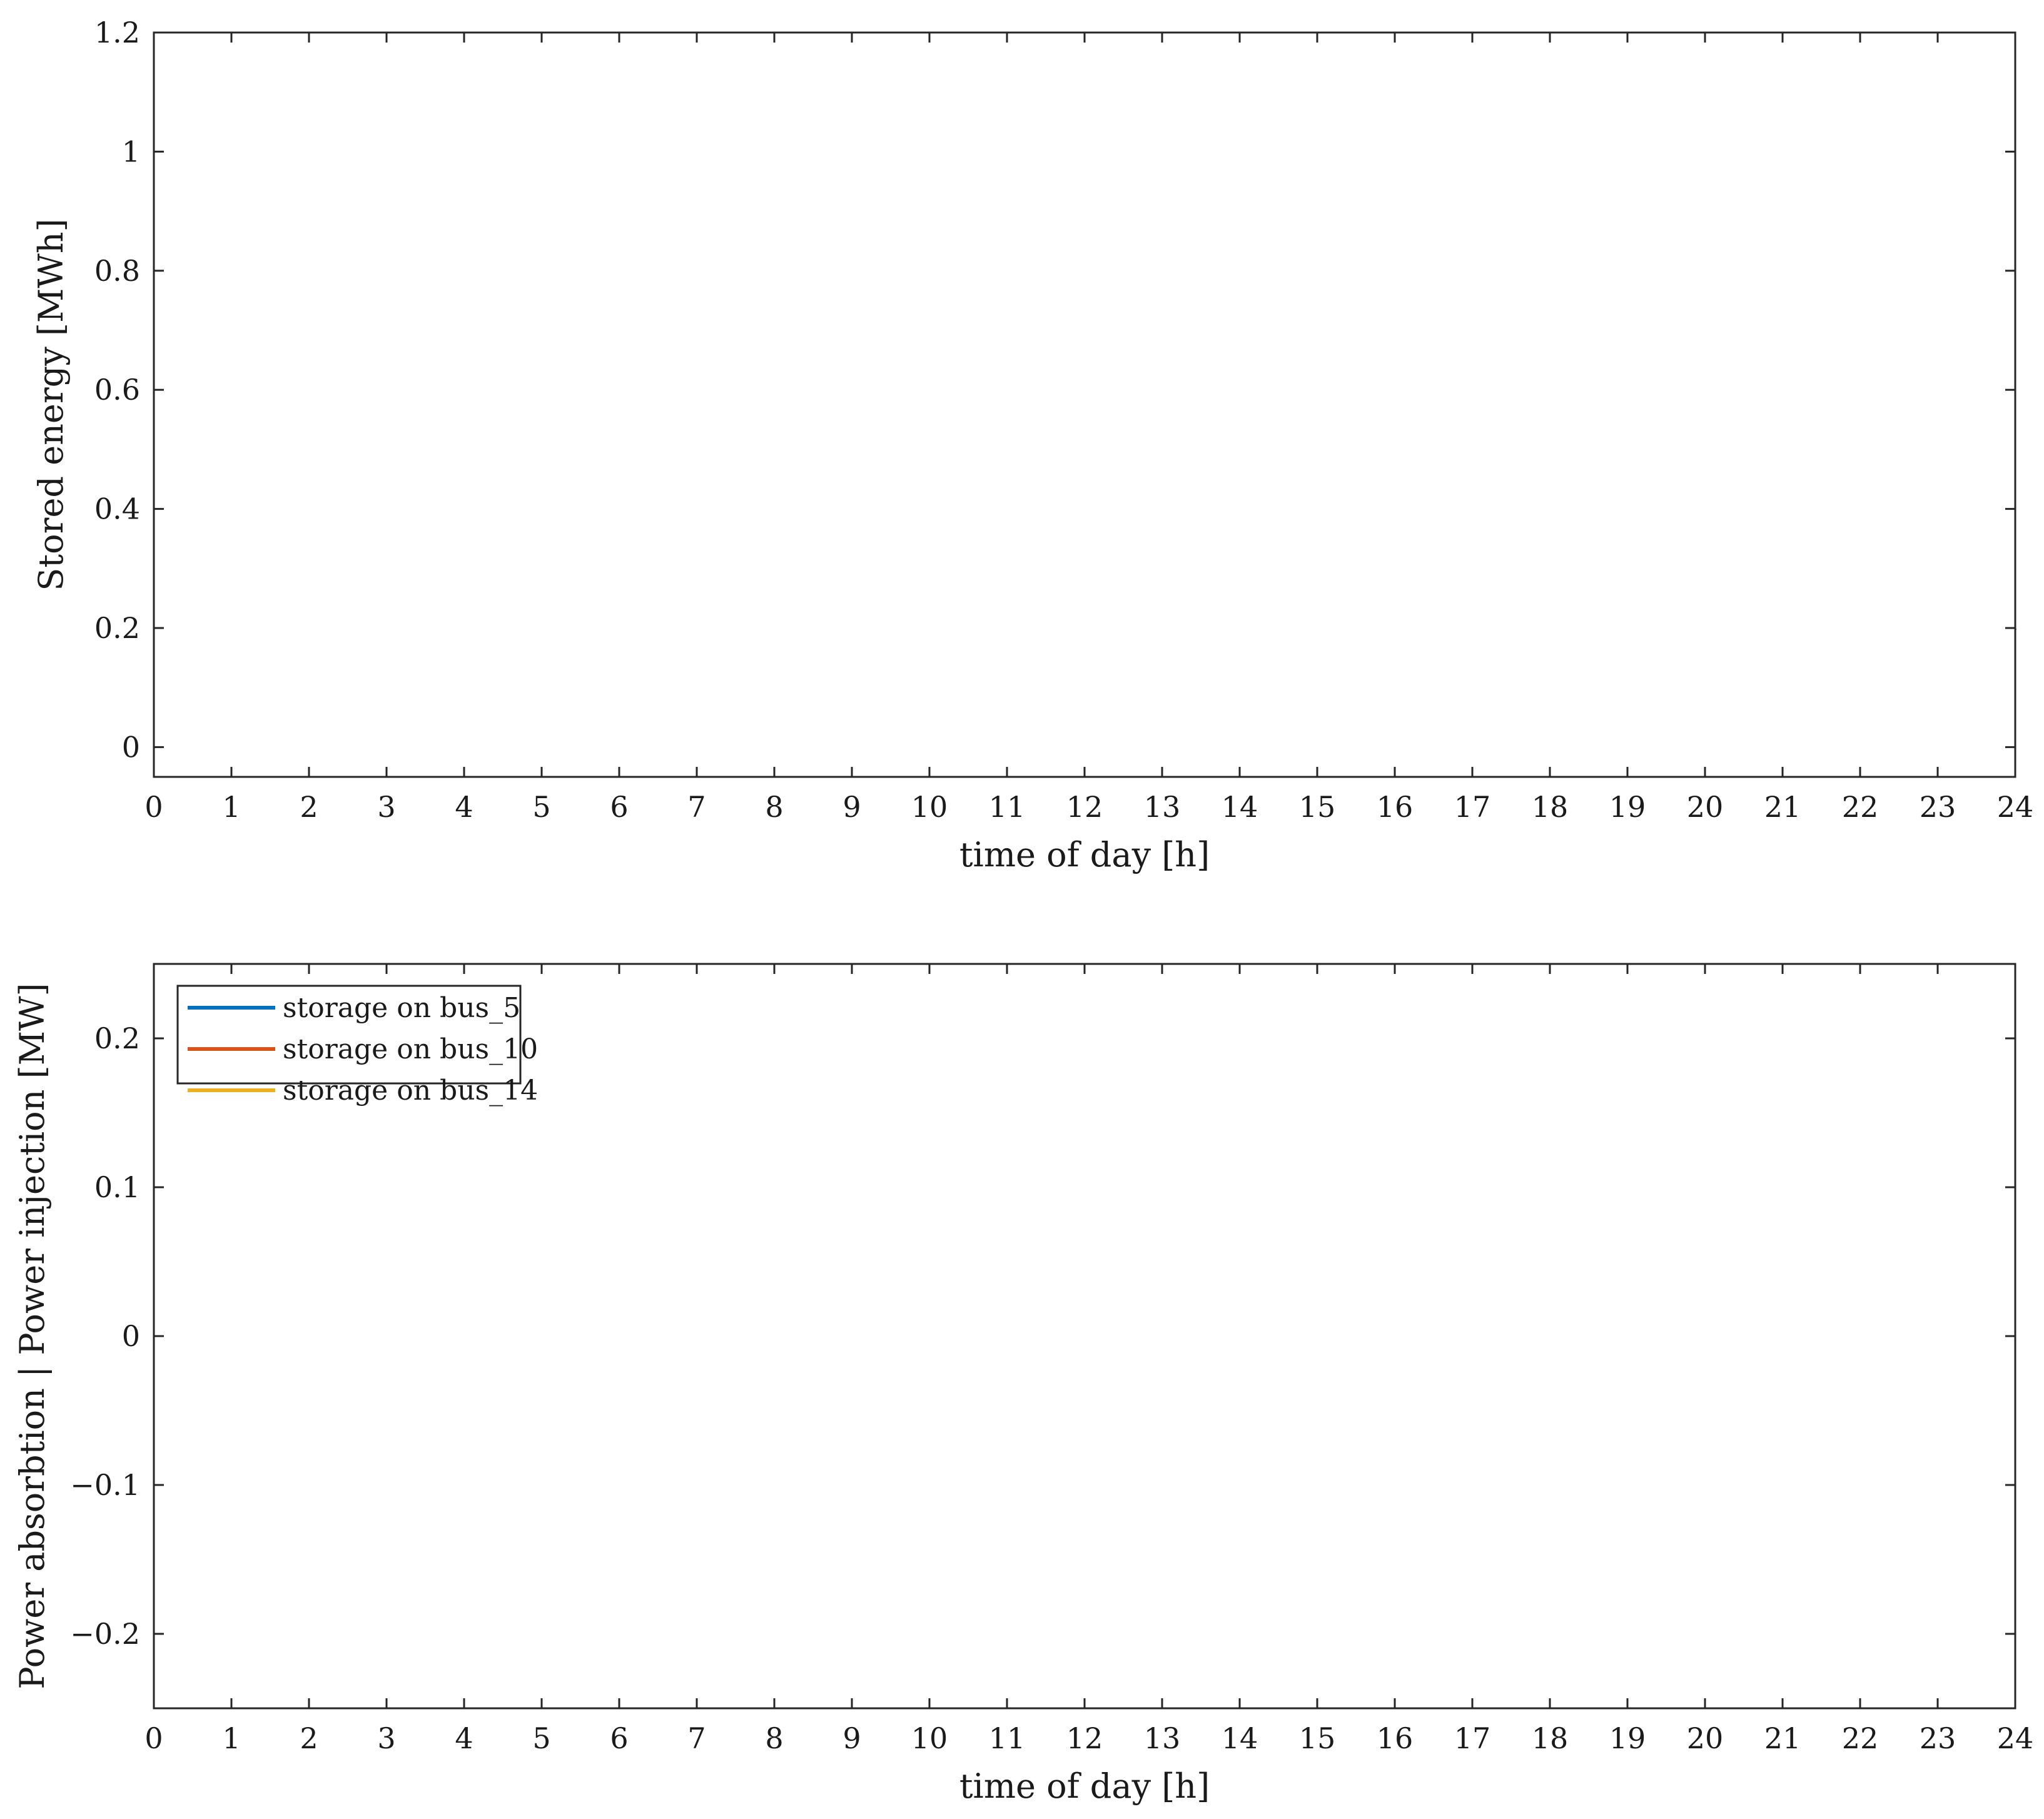 This screenshot has width=2044, height=1819. What do you see at coordinates (401, 1008) in the screenshot?
I see `legend-label-0: storage on bus_5` at bounding box center [401, 1008].